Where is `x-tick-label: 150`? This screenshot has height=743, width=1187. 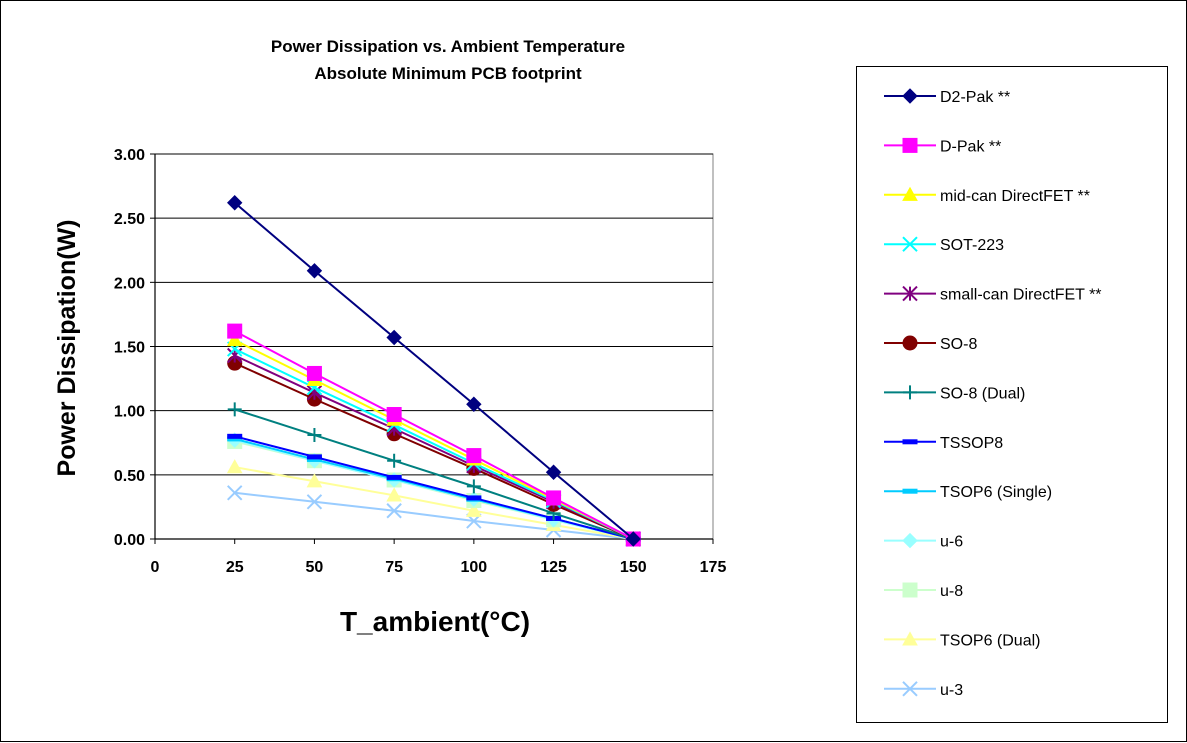 x-tick-label: 150 is located at coordinates (633, 567).